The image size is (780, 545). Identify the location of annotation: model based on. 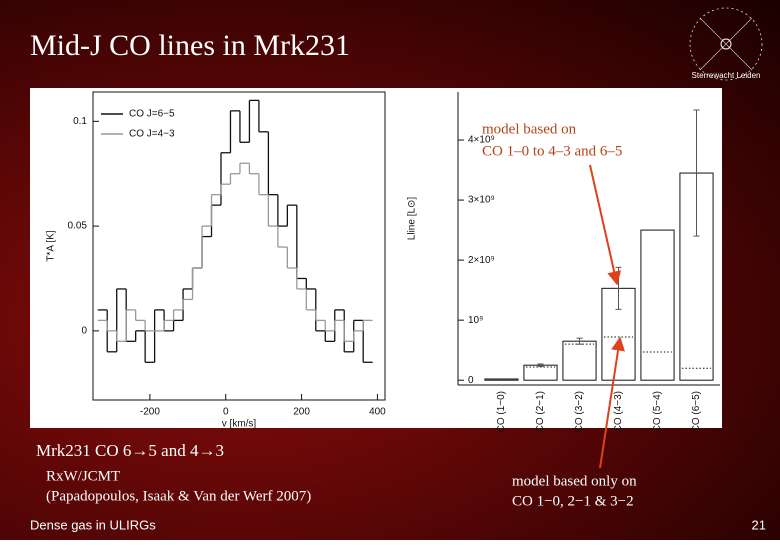
(529, 129).